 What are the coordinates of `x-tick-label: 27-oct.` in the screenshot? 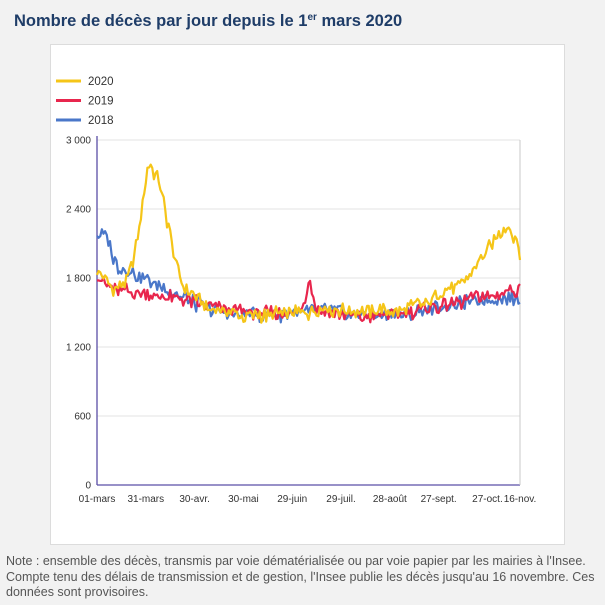 It's located at (487, 499).